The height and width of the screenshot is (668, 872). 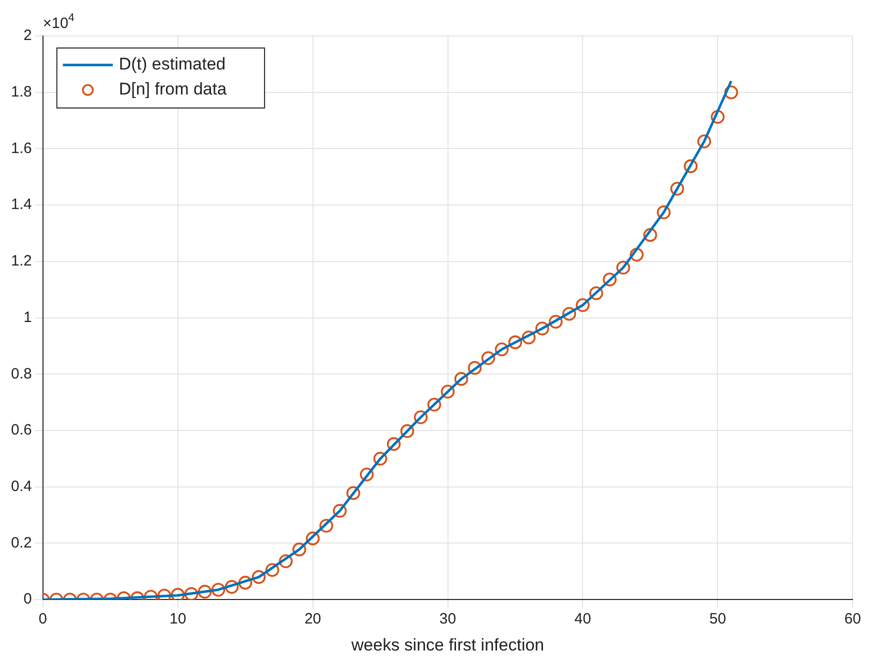 I want to click on y-tick-label: 0.4, so click(x=21, y=487).